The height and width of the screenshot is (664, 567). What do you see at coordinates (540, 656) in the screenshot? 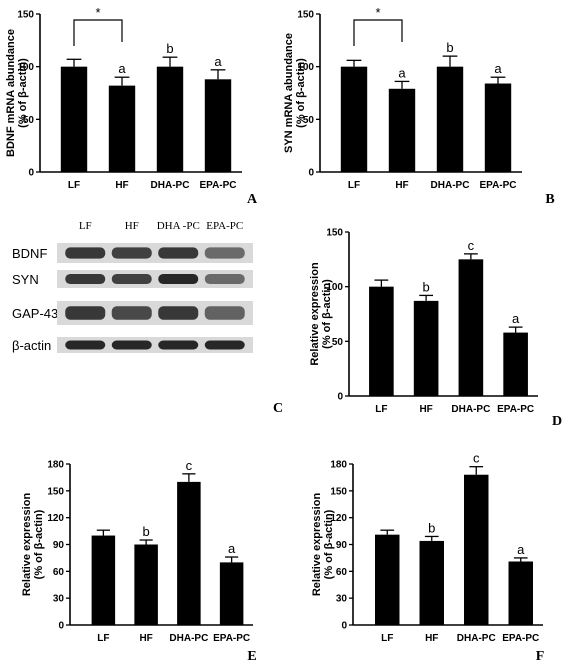
I see `panel-letter: F` at bounding box center [540, 656].